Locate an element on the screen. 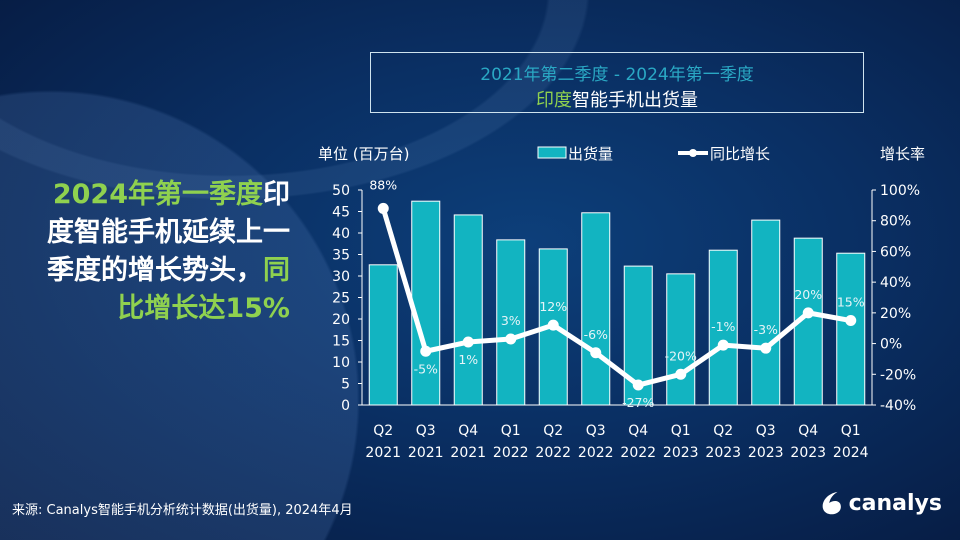  y2-tick-label: 100% is located at coordinates (900, 191).